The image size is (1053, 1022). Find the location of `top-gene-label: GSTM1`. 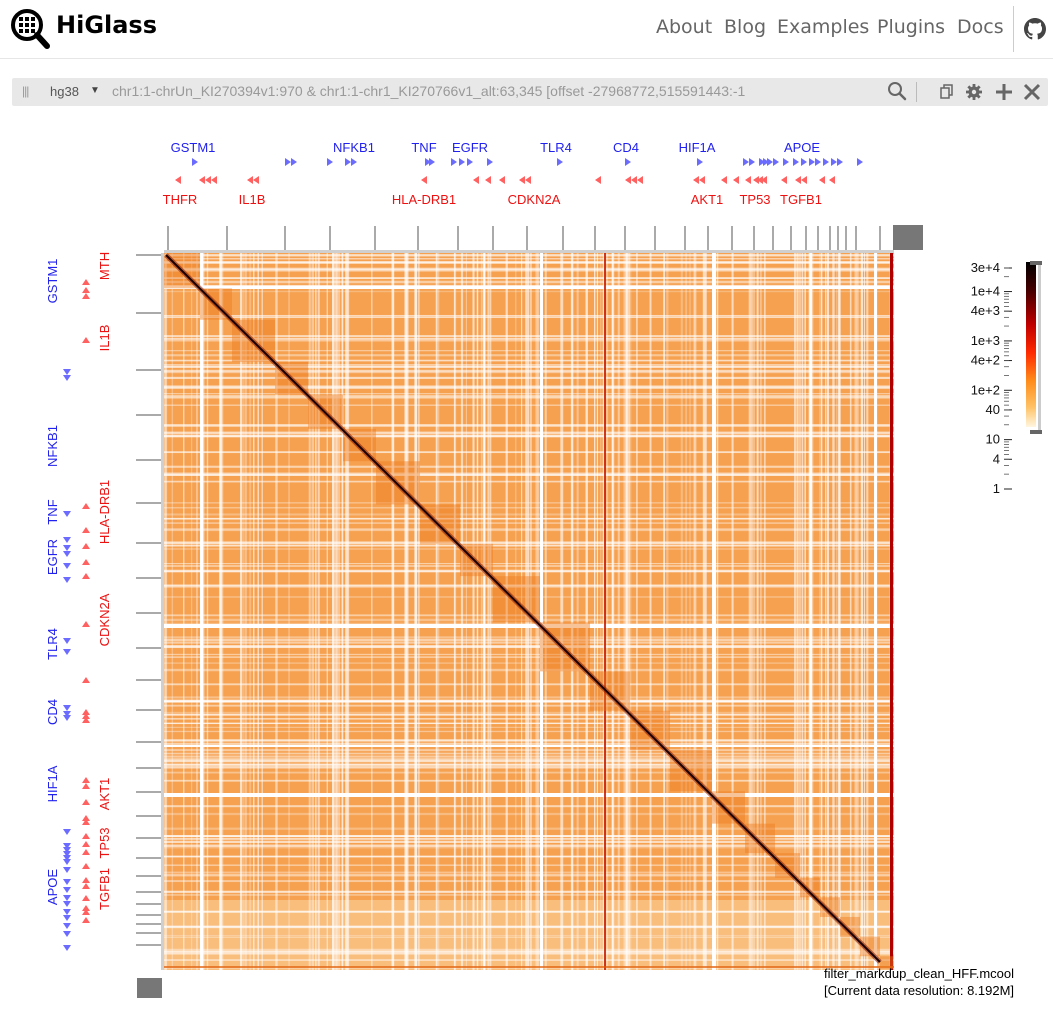

top-gene-label: GSTM1 is located at coordinates (193, 147).